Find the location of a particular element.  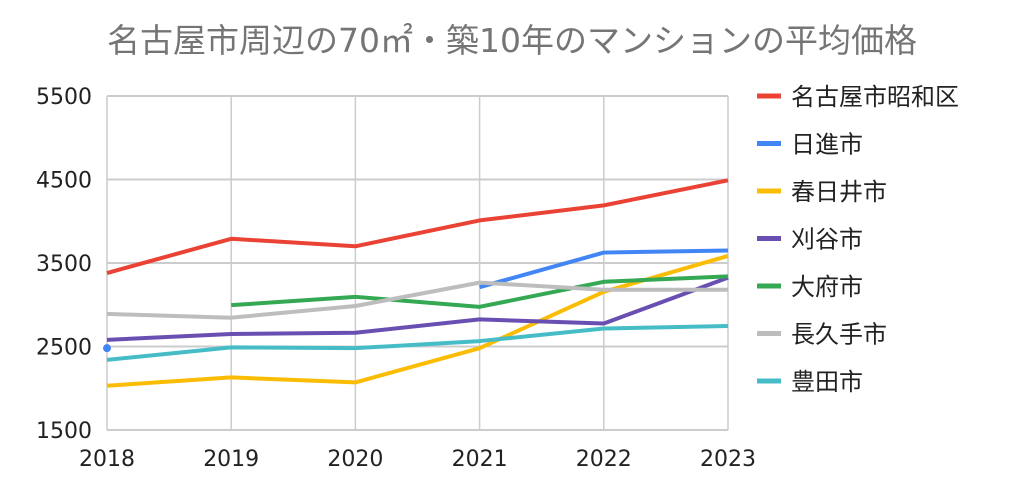

x-tick-label: 2019 is located at coordinates (231, 459).